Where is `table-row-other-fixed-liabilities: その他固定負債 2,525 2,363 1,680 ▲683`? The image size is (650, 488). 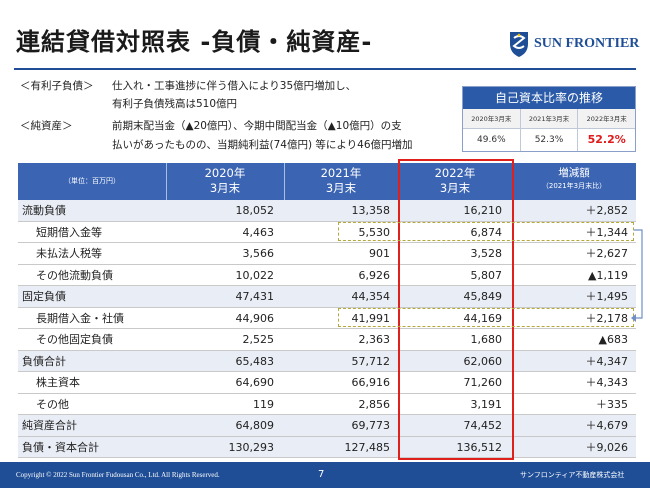 table-row-other-fixed-liabilities: その他固定負債 2,525 2,363 1,680 ▲683 is located at coordinates (327, 340).